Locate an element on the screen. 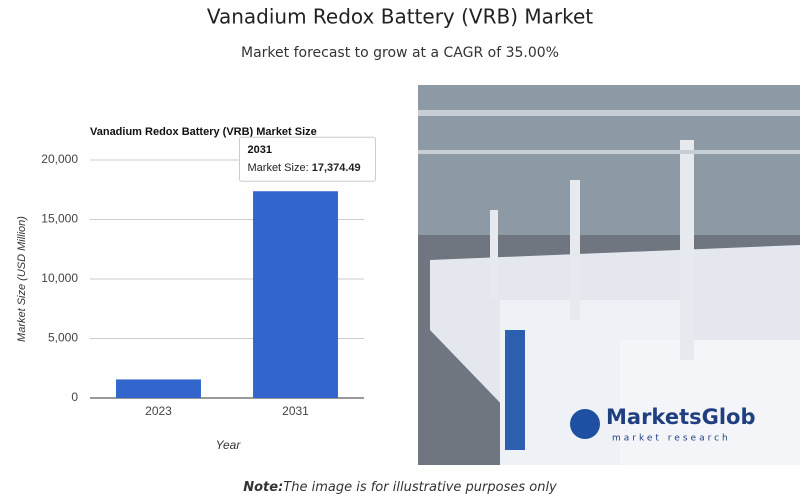 This screenshot has height=504, width=800. x-tick-label: 2023 is located at coordinates (158, 411).